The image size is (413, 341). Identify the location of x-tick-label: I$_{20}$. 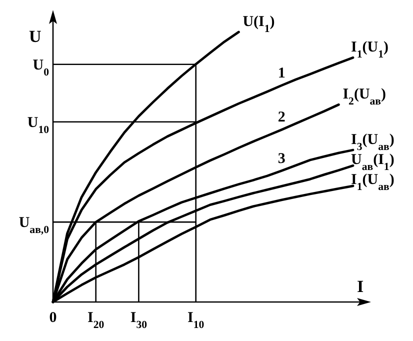
(96, 320).